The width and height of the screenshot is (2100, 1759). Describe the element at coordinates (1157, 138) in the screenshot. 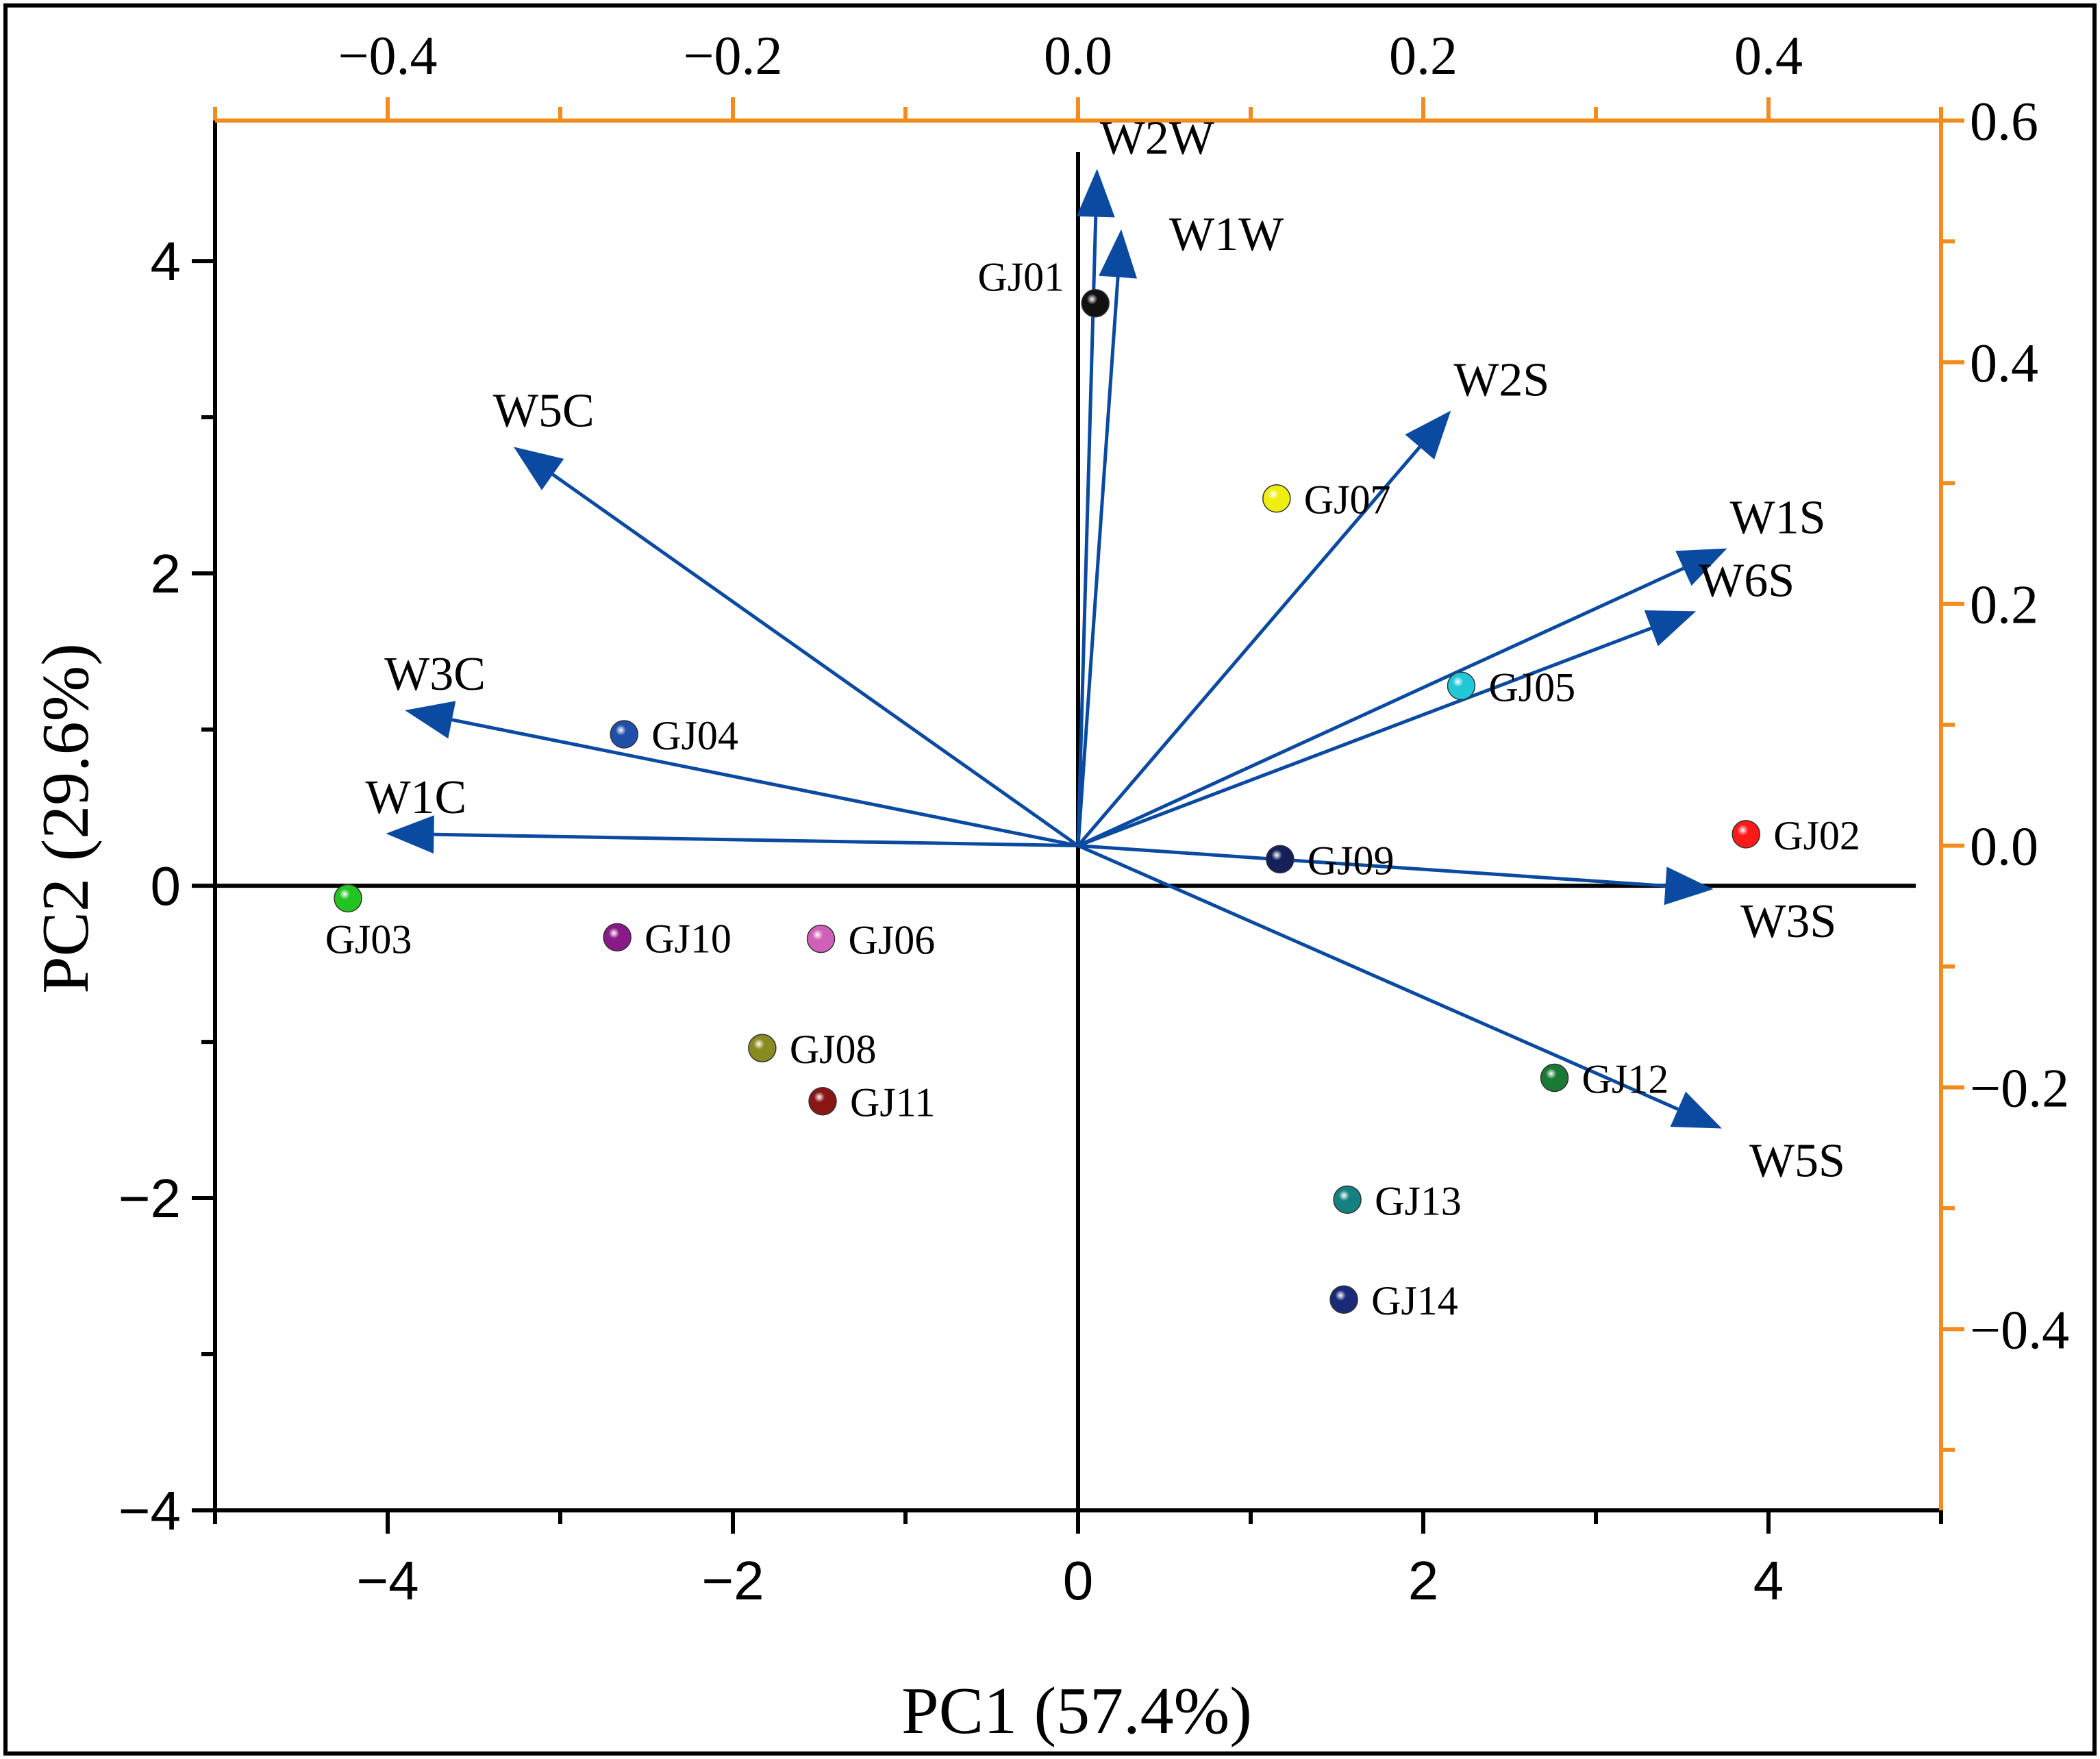

I see `loading-label: W2W` at that location.